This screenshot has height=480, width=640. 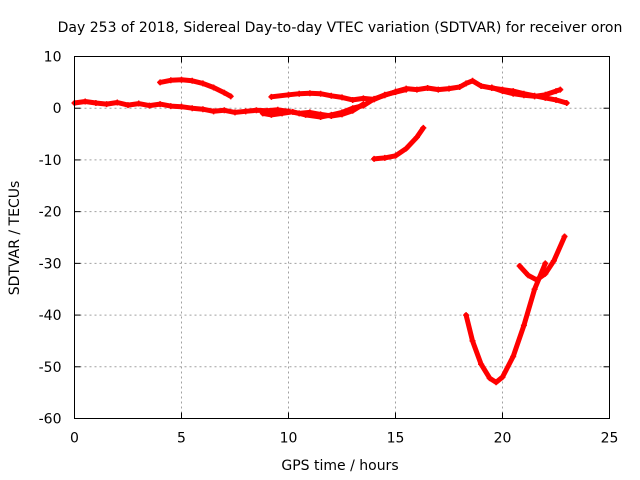 What do you see at coordinates (74, 439) in the screenshot?
I see `x-tick-label: 0` at bounding box center [74, 439].